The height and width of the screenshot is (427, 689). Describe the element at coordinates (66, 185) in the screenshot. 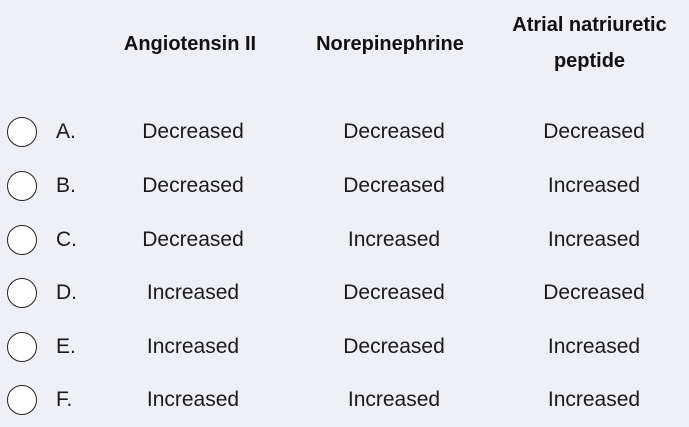

I see `option-letter: B.` at that location.